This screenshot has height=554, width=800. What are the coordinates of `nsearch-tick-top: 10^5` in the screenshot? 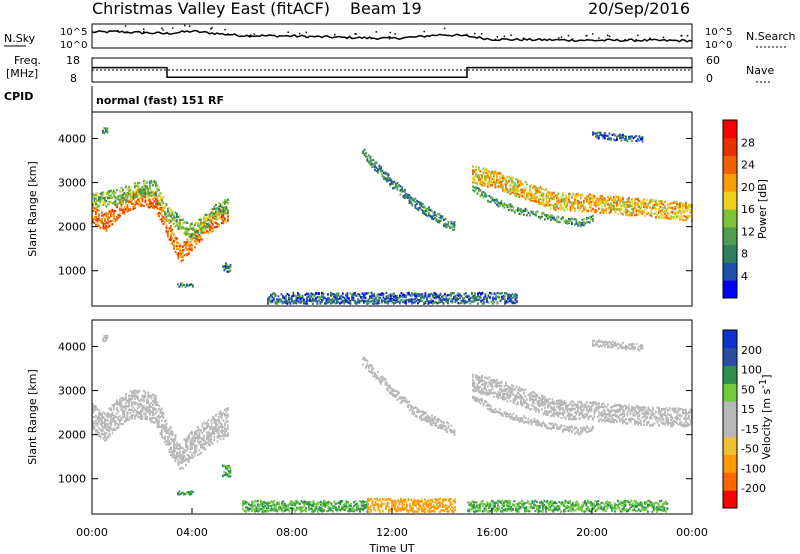 It's located at (718, 32).